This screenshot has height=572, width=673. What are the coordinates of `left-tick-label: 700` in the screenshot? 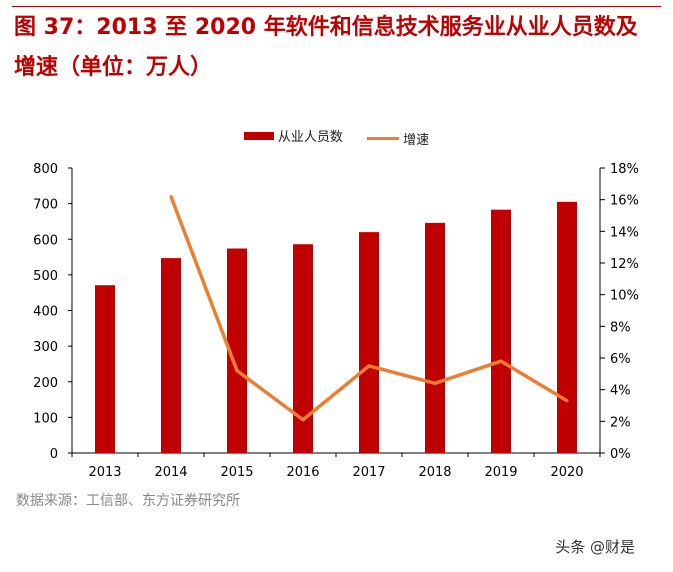 It's located at (45, 205).